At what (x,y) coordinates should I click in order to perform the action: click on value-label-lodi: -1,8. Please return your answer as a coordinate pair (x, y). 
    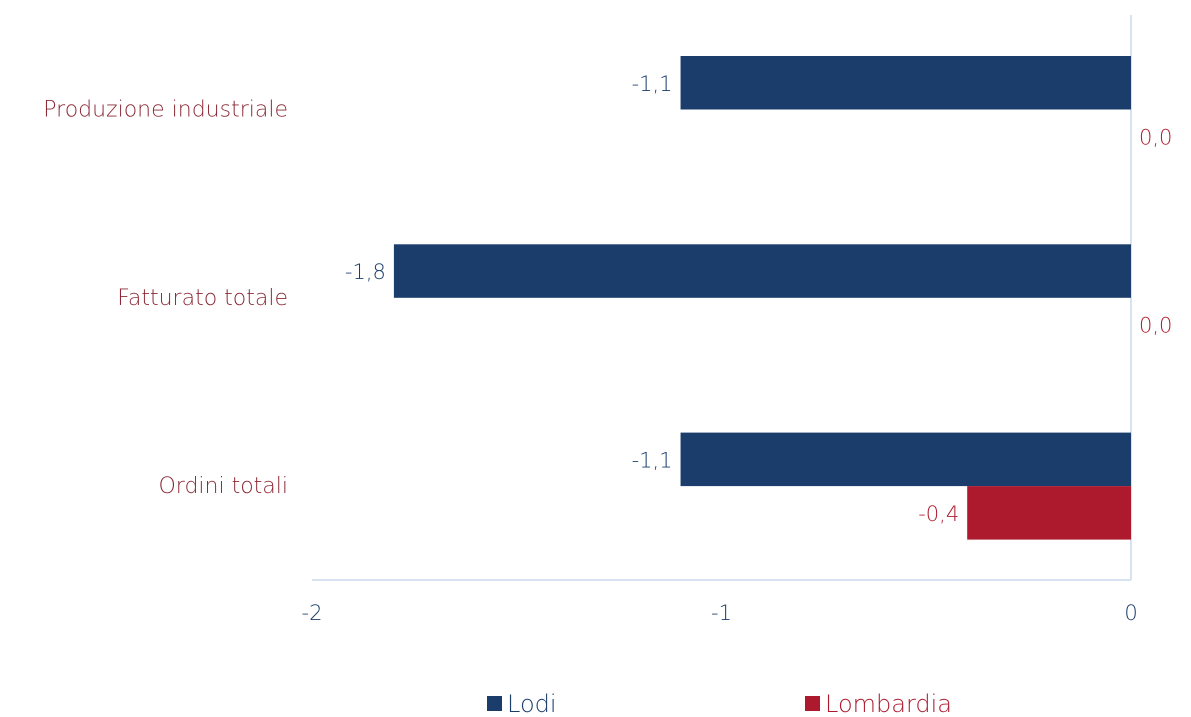
    Looking at the image, I should click on (365, 272).